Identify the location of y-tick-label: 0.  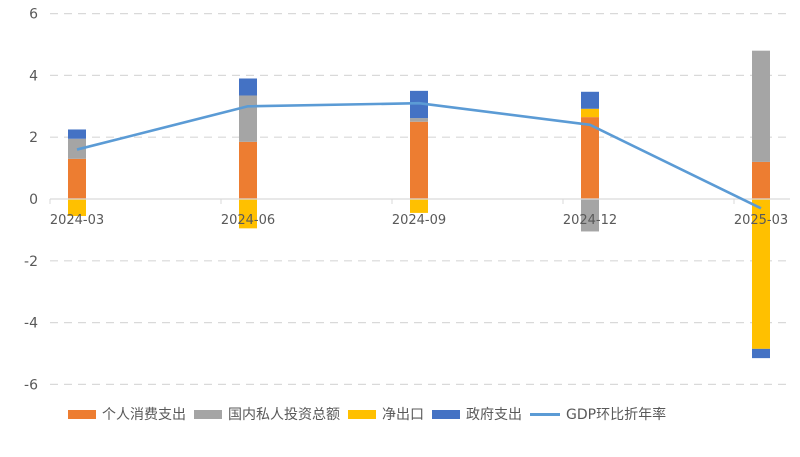
(33, 200).